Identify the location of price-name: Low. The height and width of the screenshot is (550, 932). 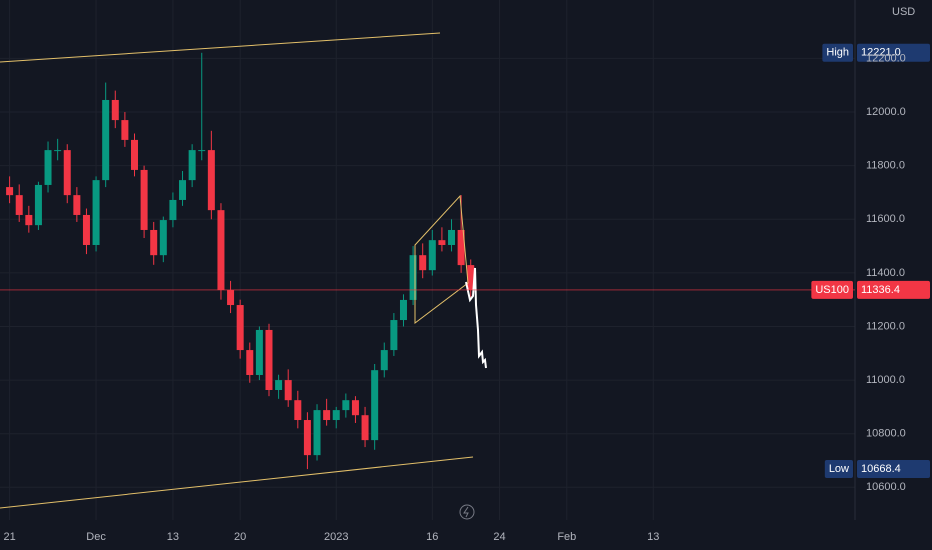
(839, 469).